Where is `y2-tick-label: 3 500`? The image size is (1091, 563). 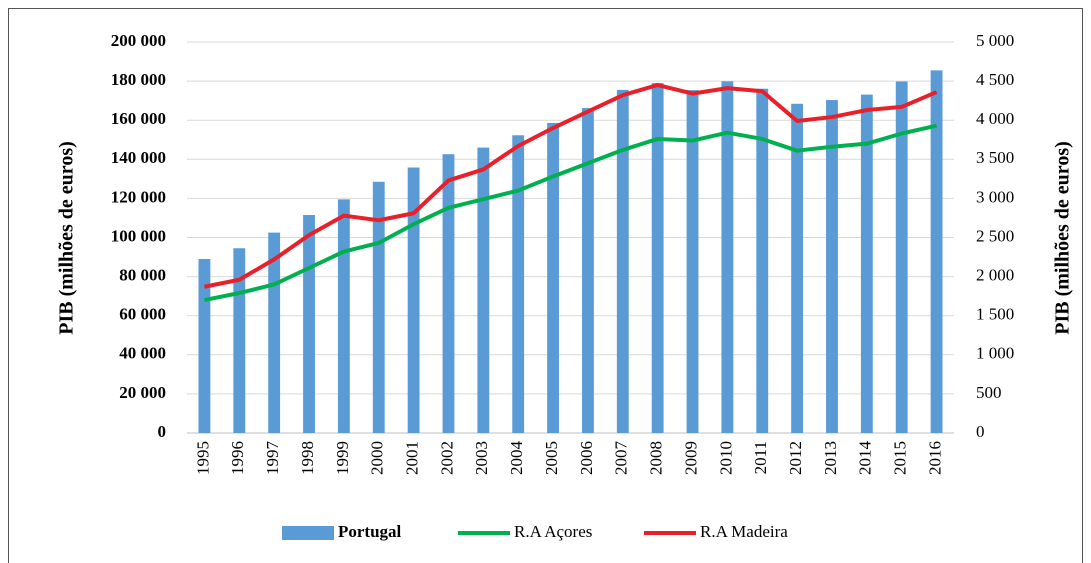 y2-tick-label: 3 500 is located at coordinates (995, 157).